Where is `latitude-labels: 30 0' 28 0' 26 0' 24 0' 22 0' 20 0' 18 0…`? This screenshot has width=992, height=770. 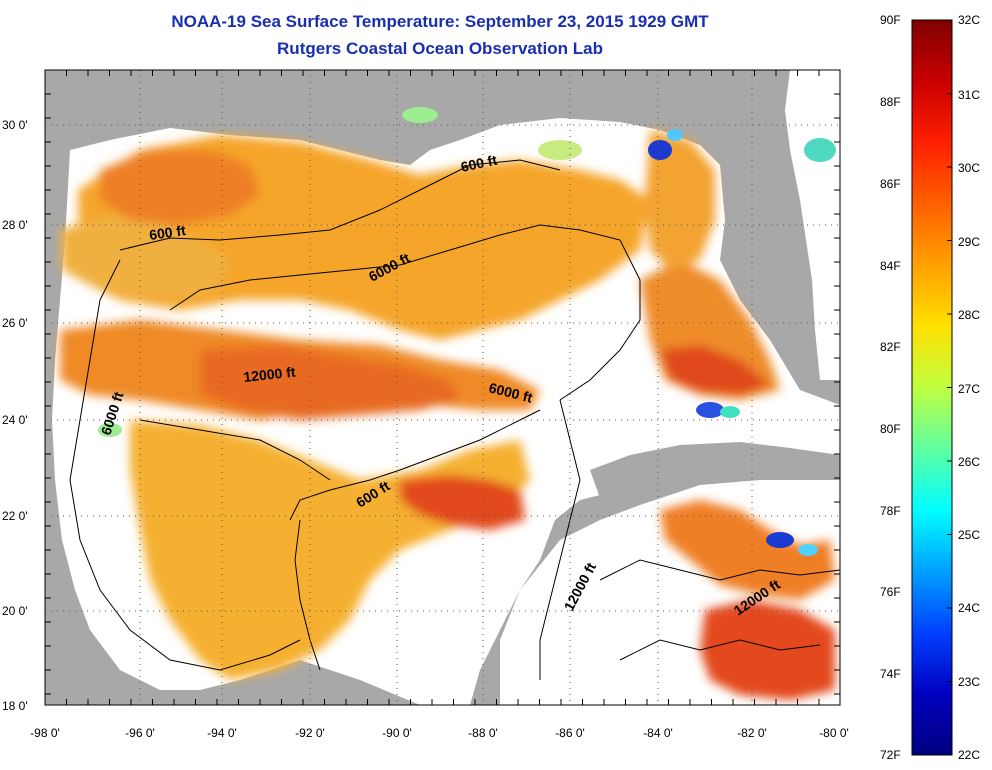 latitude-labels: 30 0' 28 0' 26 0' 24 0' 22 0' 20 0' 18 0… is located at coordinates (15, 415).